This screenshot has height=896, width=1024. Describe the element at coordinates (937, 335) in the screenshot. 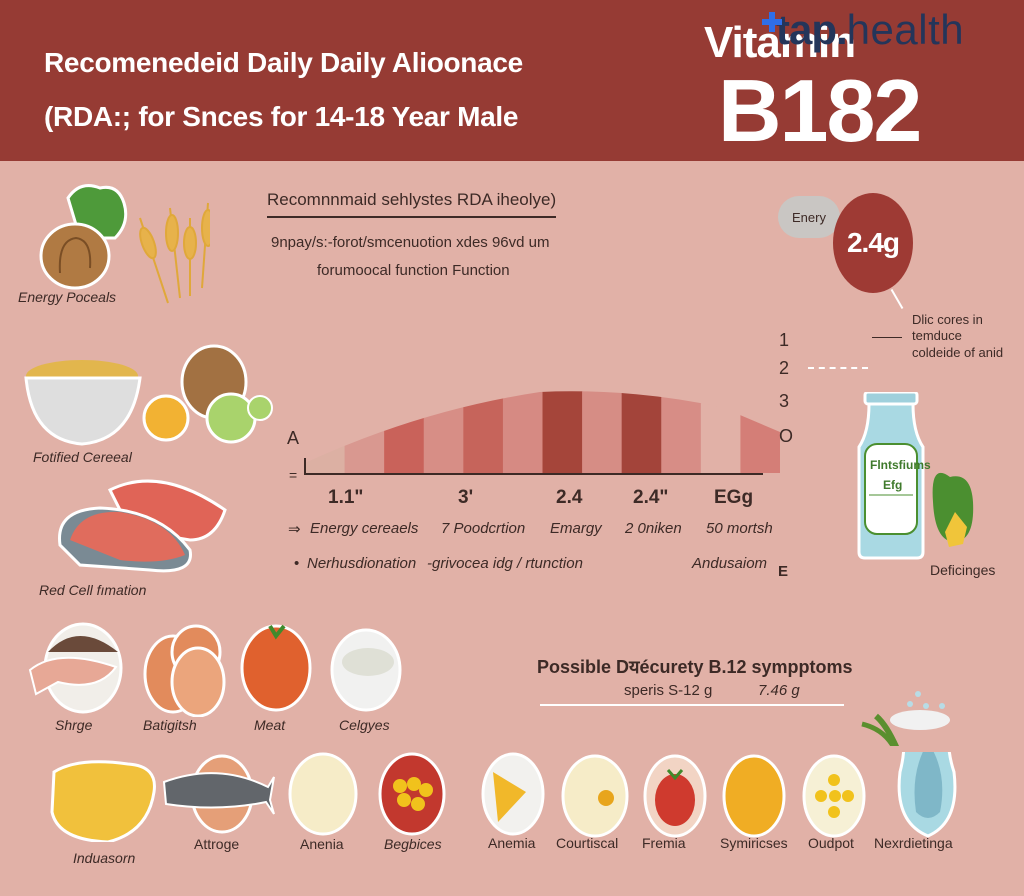

I see `callout-text-2: temduce` at that location.